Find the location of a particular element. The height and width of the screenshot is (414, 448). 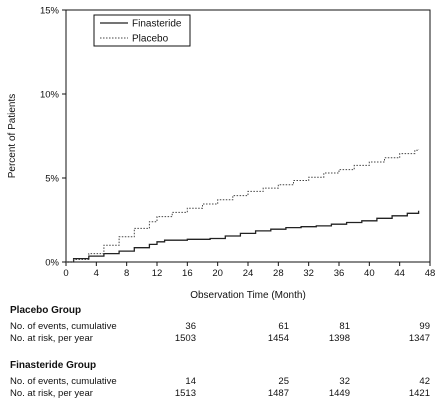

x-tick-label: 28 is located at coordinates (278, 273).